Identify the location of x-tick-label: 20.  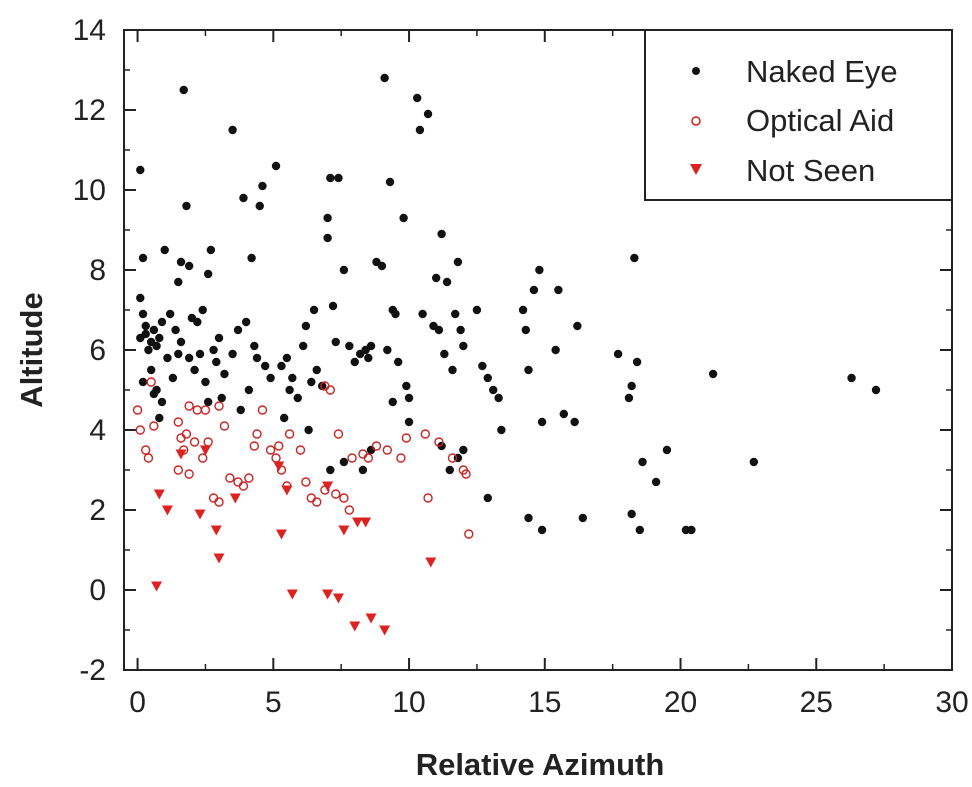
(680, 702).